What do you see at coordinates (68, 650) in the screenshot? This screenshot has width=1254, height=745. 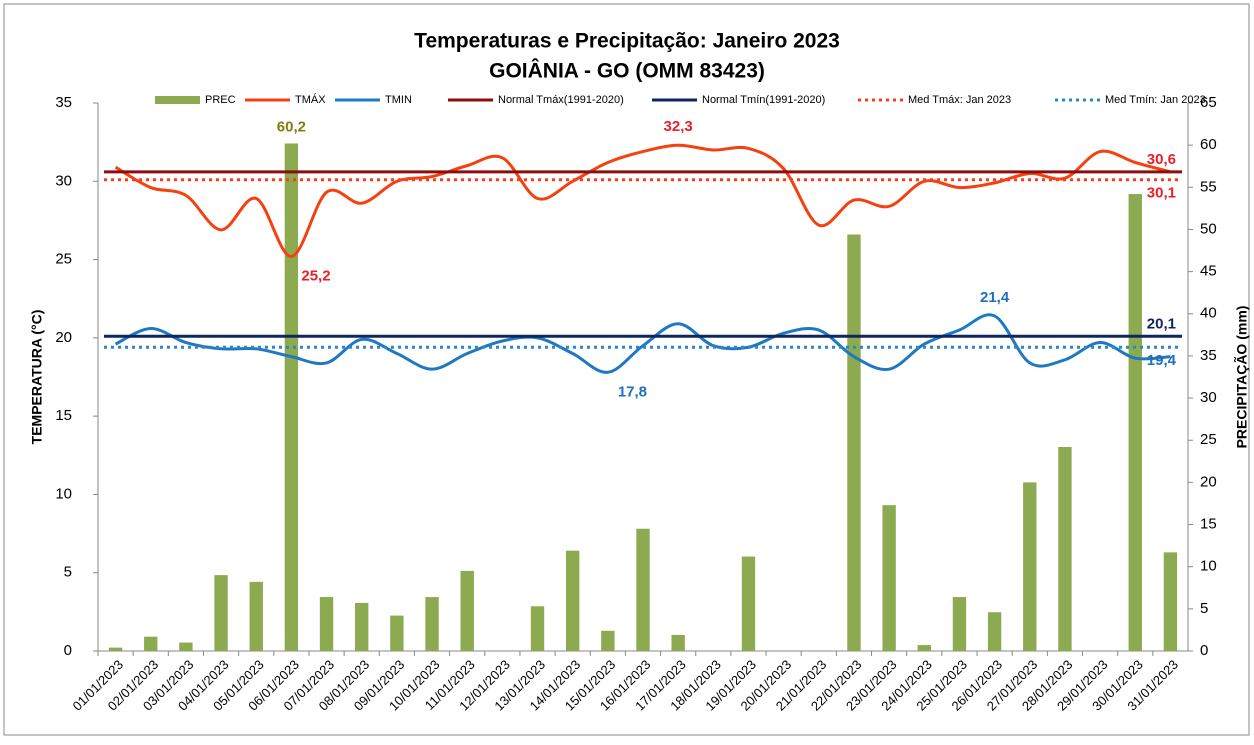 I see `y-tick-label: 0` at bounding box center [68, 650].